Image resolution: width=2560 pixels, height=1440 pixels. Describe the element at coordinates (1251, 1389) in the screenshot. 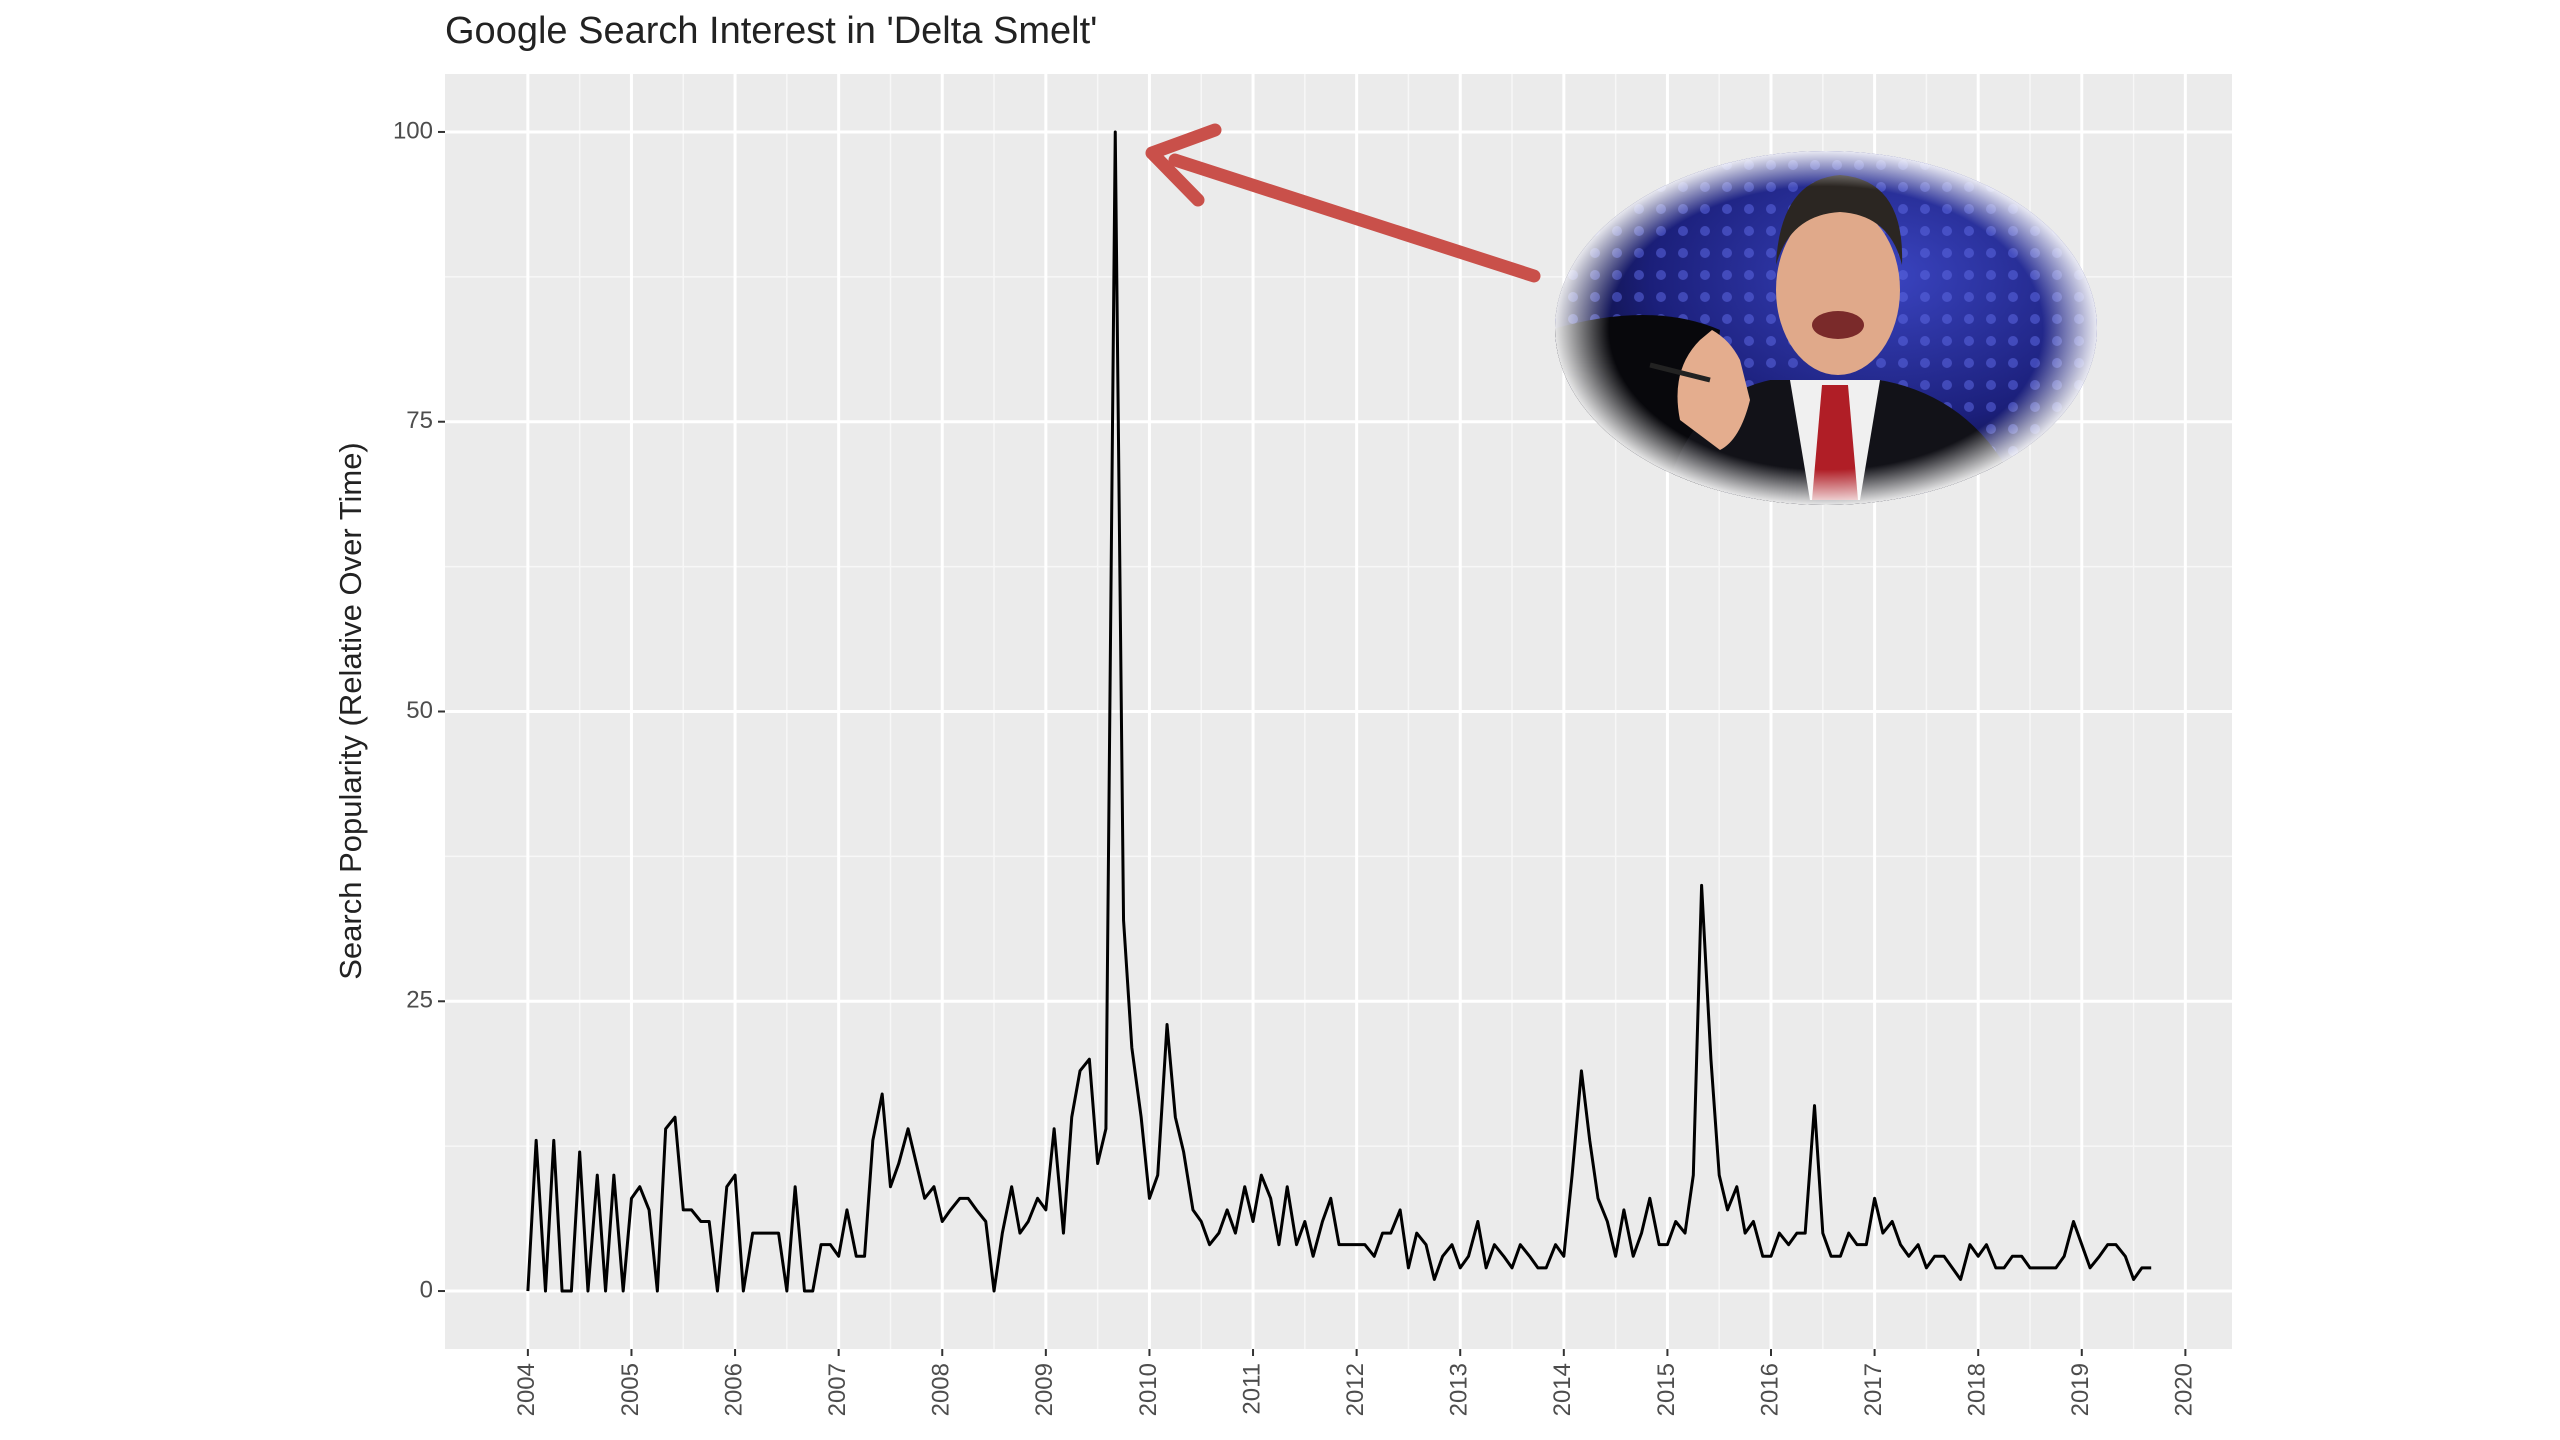

I see `x-tick-label: 2011` at that location.